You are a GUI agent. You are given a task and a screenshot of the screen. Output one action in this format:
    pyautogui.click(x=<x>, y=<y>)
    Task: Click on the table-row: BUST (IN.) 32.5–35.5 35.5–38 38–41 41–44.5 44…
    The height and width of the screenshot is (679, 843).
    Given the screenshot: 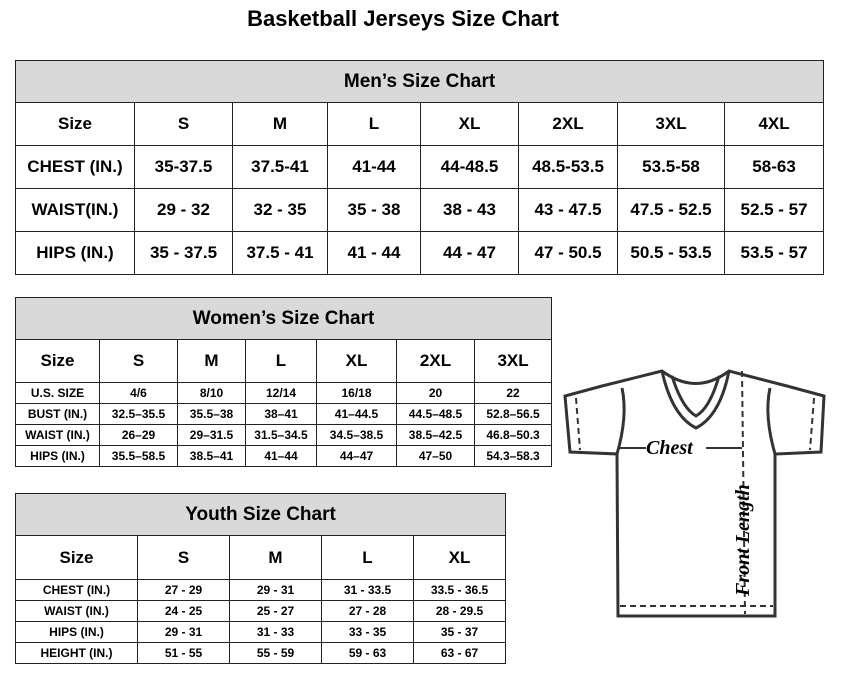 What is the action you would take?
    pyautogui.click(x=284, y=414)
    